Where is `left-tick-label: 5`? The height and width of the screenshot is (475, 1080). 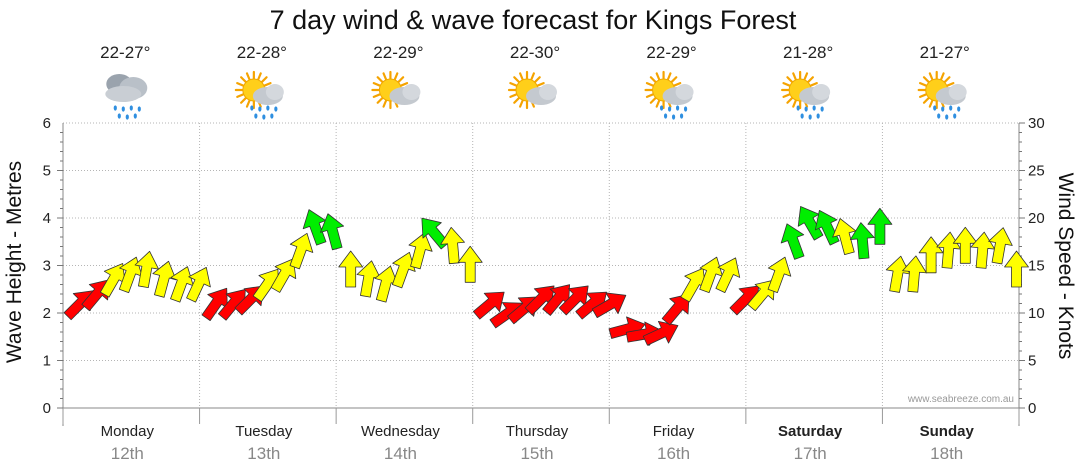
left-tick-label: 5 is located at coordinates (47, 171).